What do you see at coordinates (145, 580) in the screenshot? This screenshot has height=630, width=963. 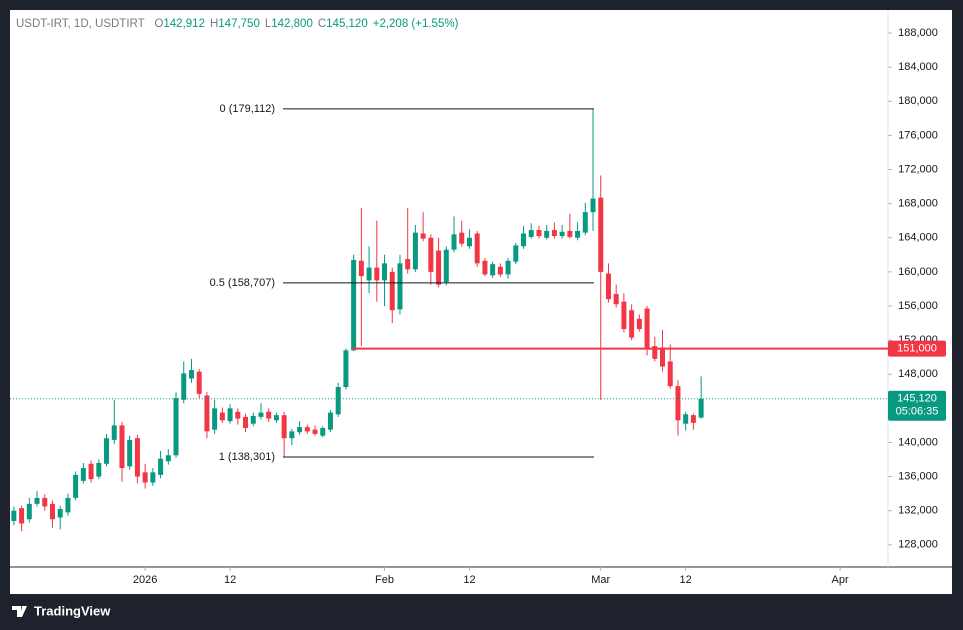 I see `x-tick-label: 2026` at bounding box center [145, 580].